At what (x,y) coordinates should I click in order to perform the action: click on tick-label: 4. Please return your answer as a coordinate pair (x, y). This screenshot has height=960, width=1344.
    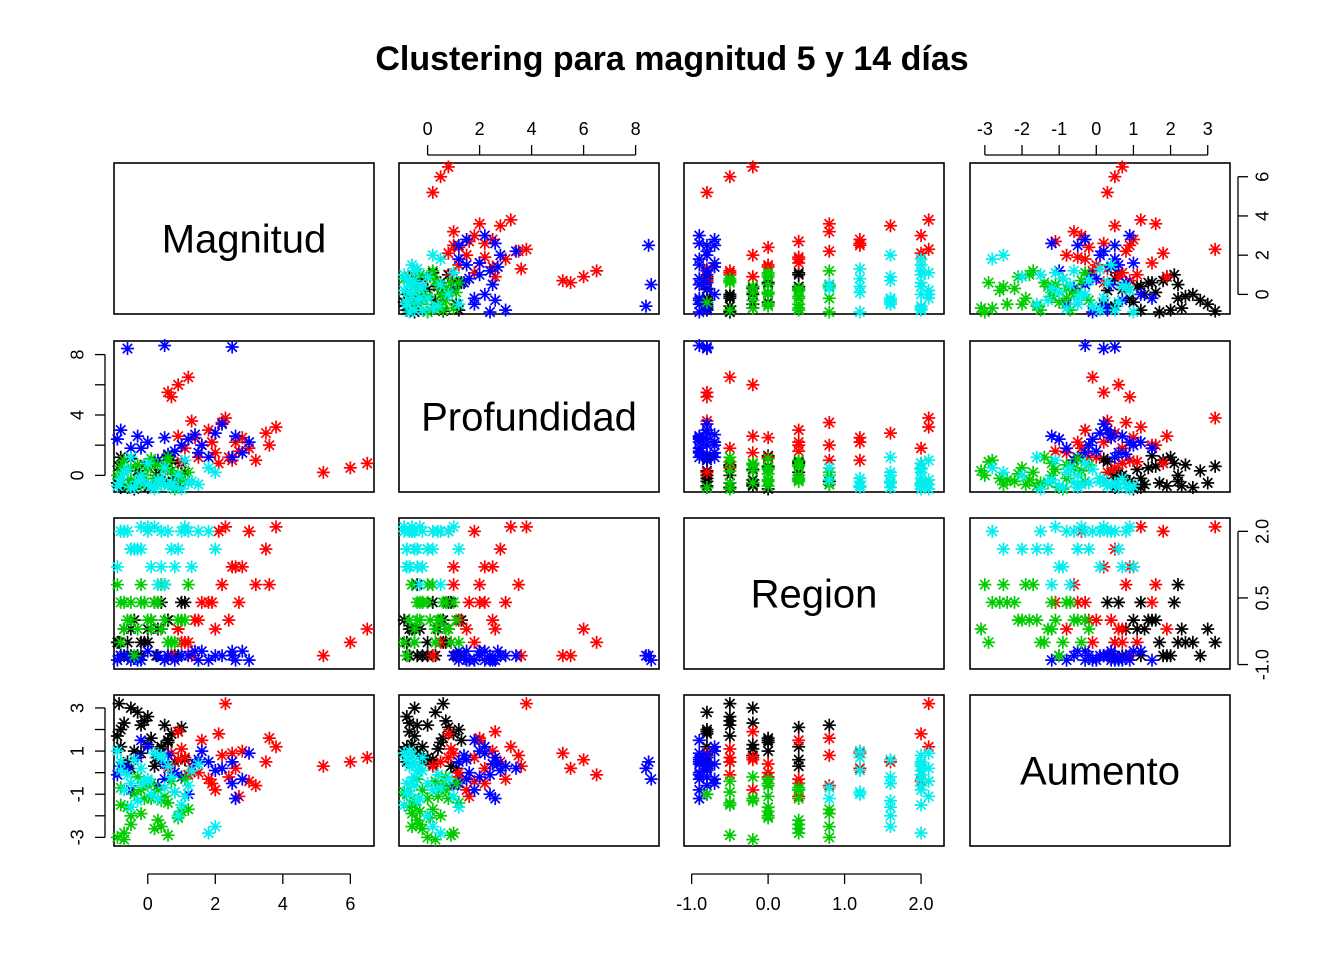
    Looking at the image, I should click on (1263, 216).